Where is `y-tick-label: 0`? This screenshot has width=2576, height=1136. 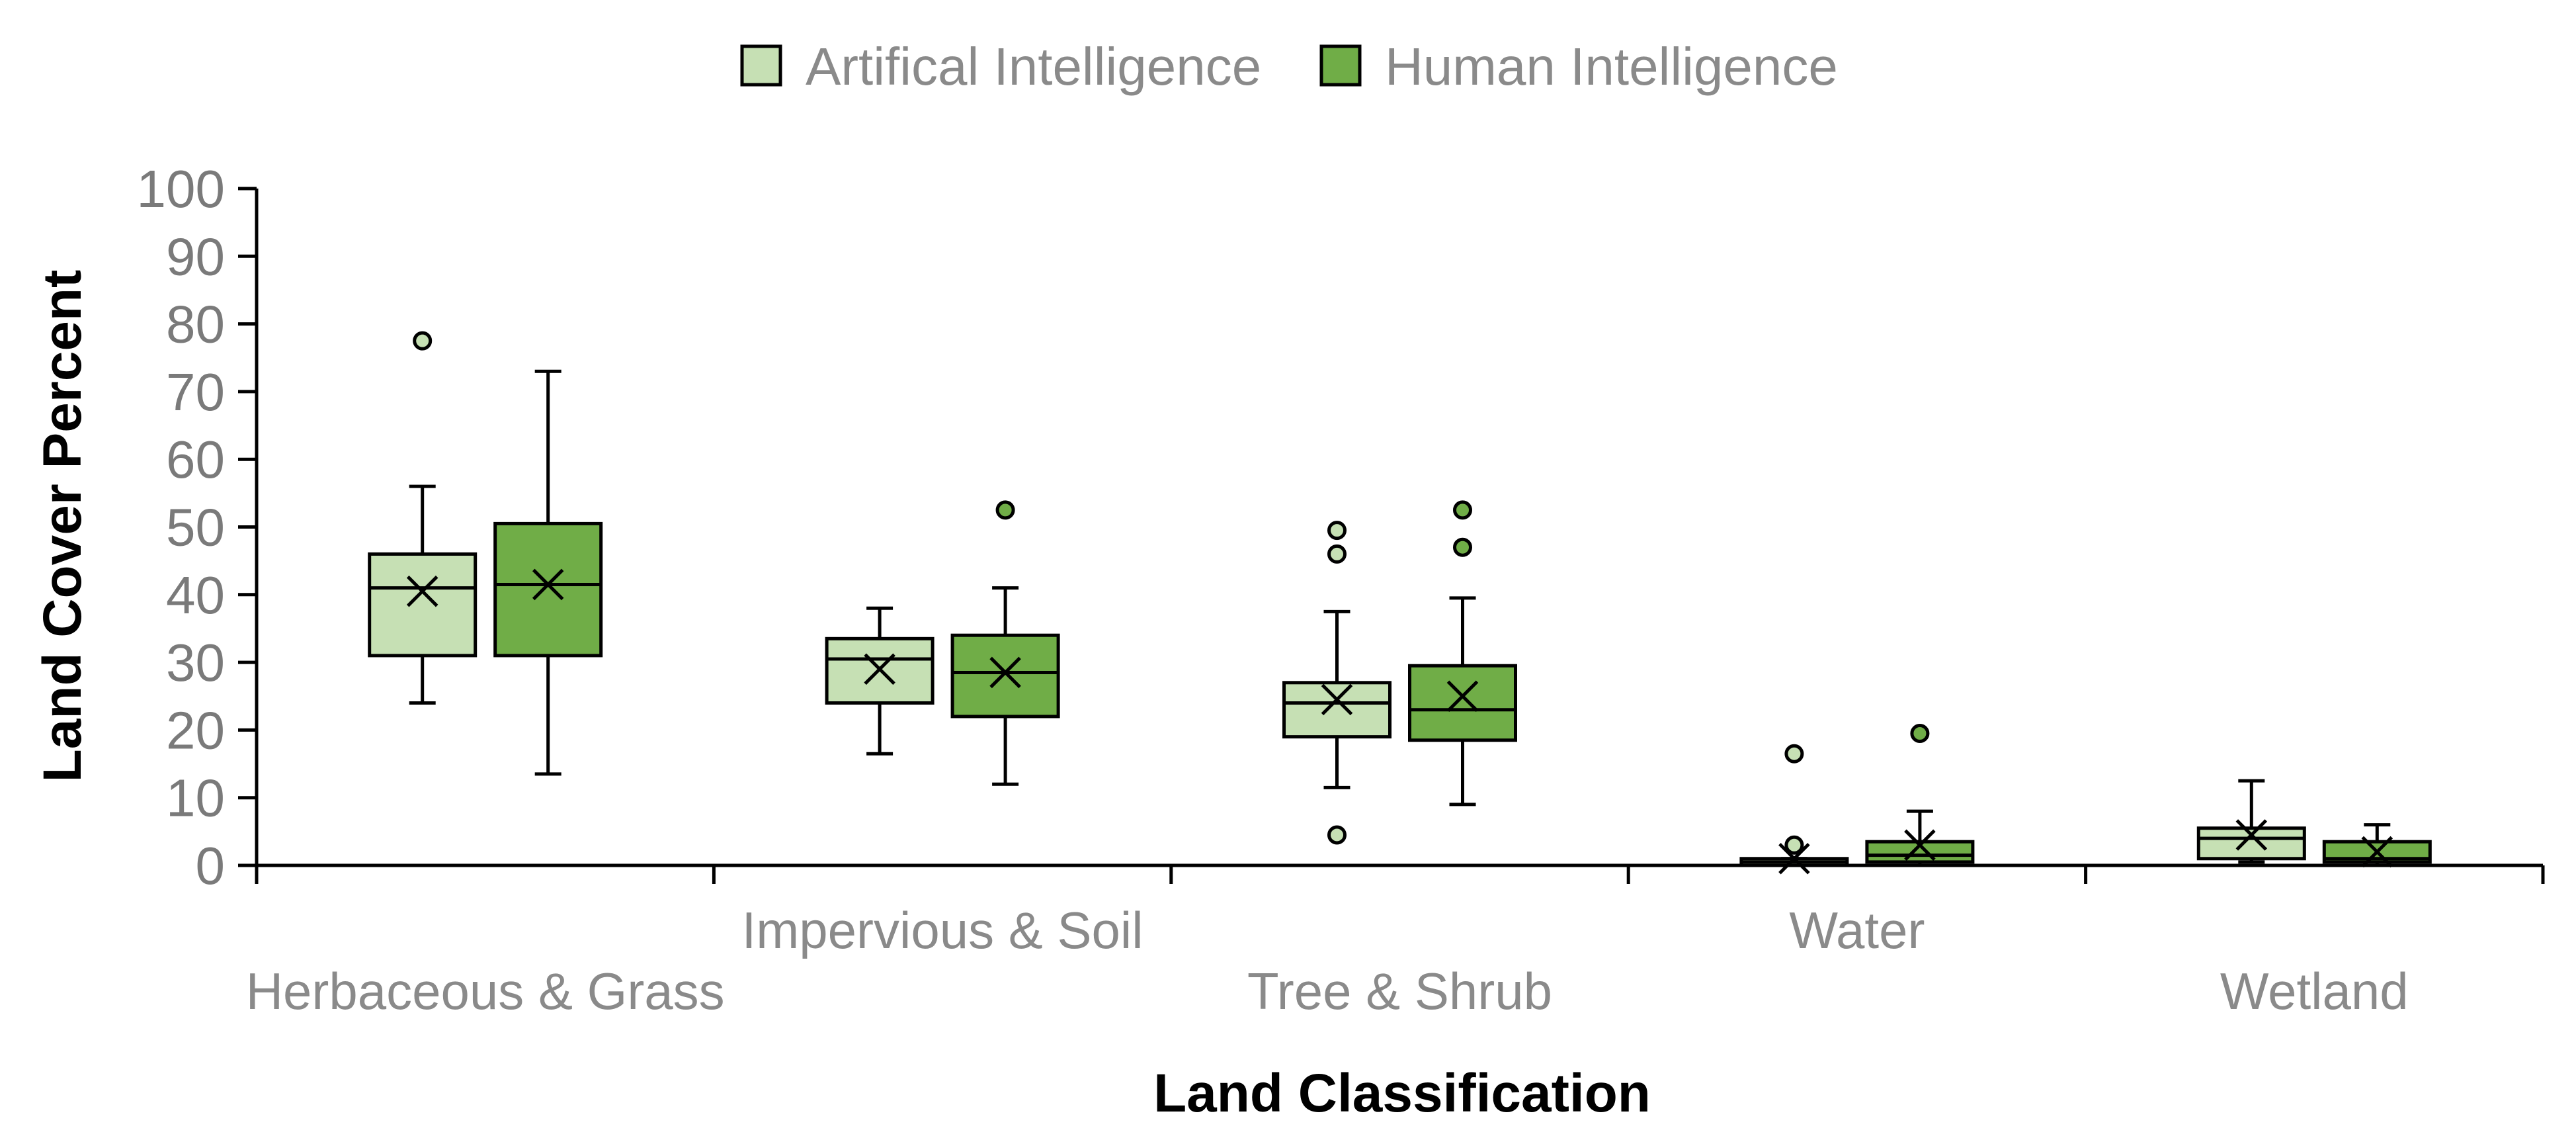
y-tick-label: 0 is located at coordinates (211, 866).